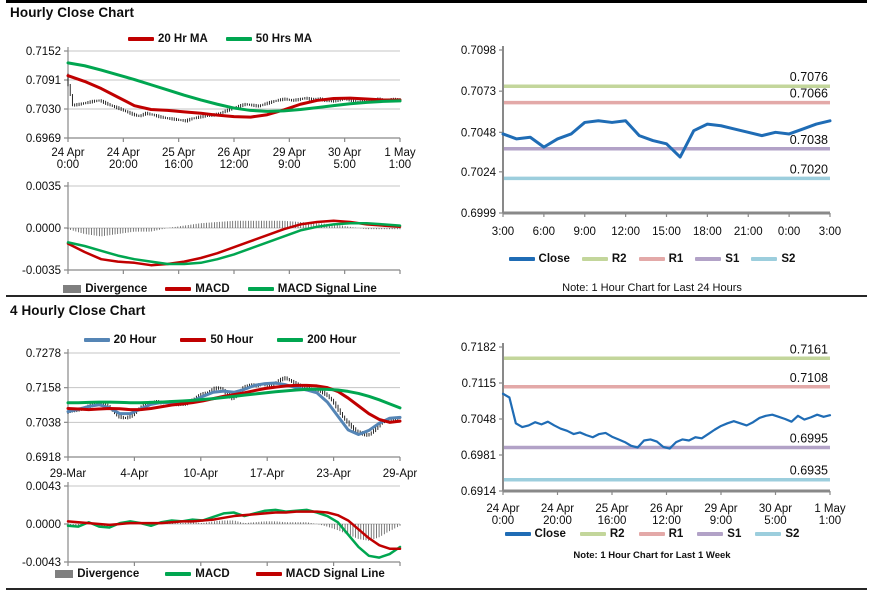  What do you see at coordinates (809, 471) in the screenshot?
I see `svg-text: 0.6935` at bounding box center [809, 471].